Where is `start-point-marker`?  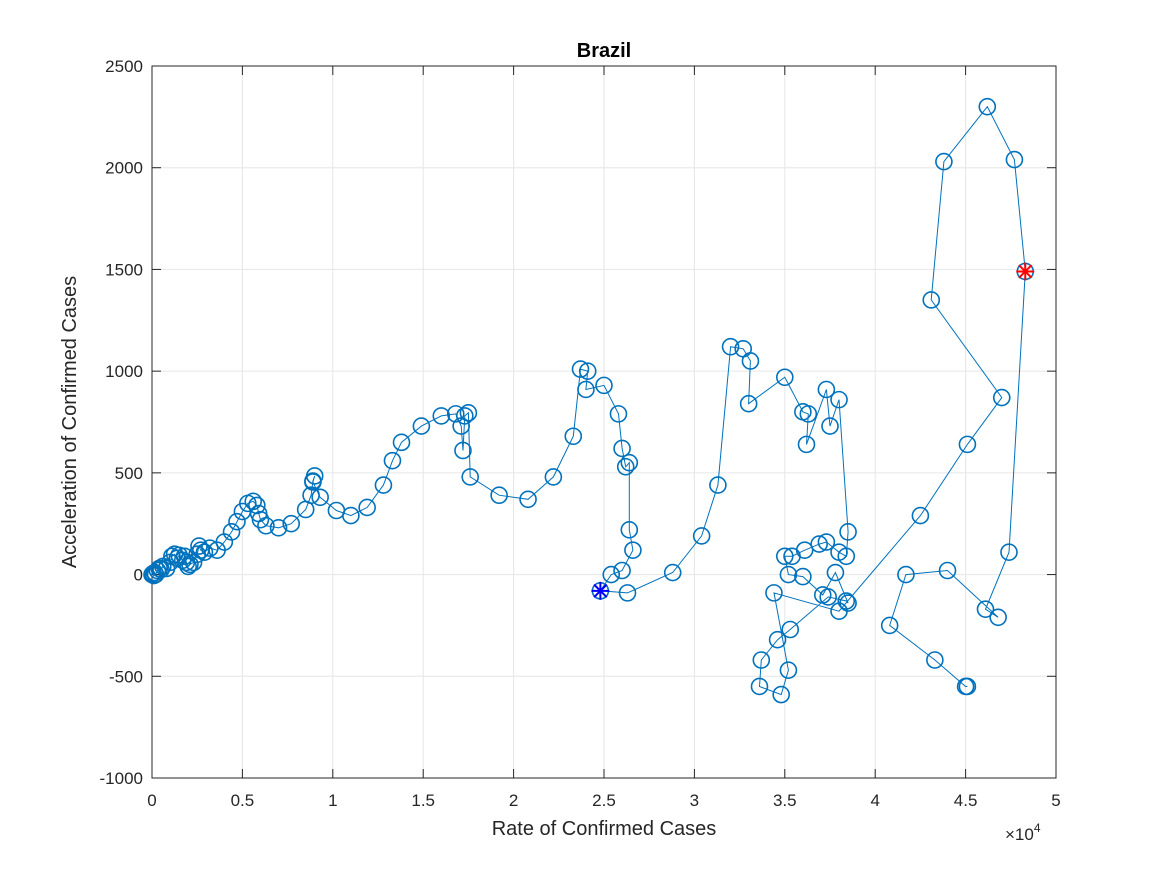
start-point-marker is located at coordinates (600, 590).